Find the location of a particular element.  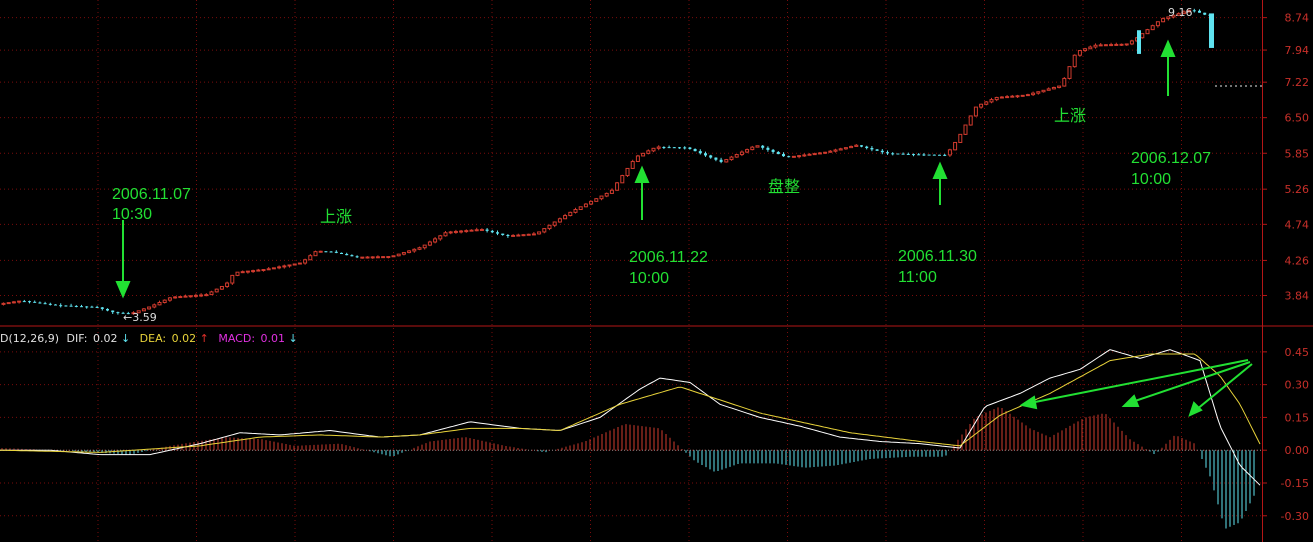

dea-arrow: ↑ is located at coordinates (204, 338).